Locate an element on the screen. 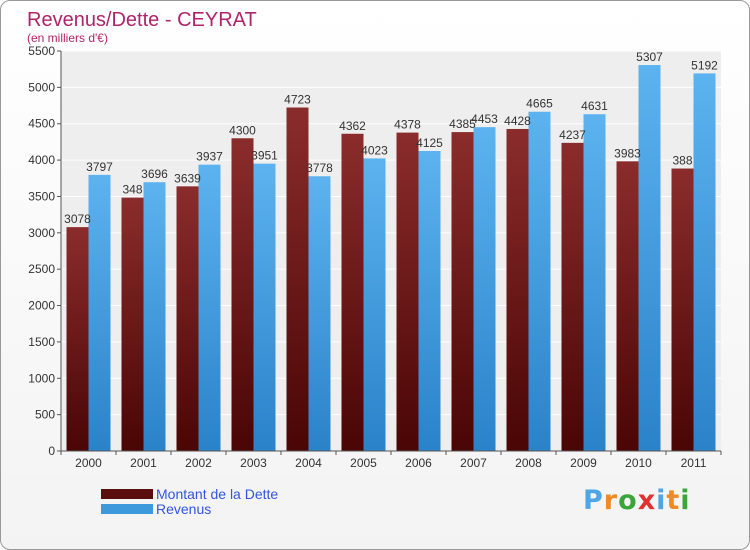 Image resolution: width=750 pixels, height=550 pixels. x-tick-label: 2003 is located at coordinates (253, 463).